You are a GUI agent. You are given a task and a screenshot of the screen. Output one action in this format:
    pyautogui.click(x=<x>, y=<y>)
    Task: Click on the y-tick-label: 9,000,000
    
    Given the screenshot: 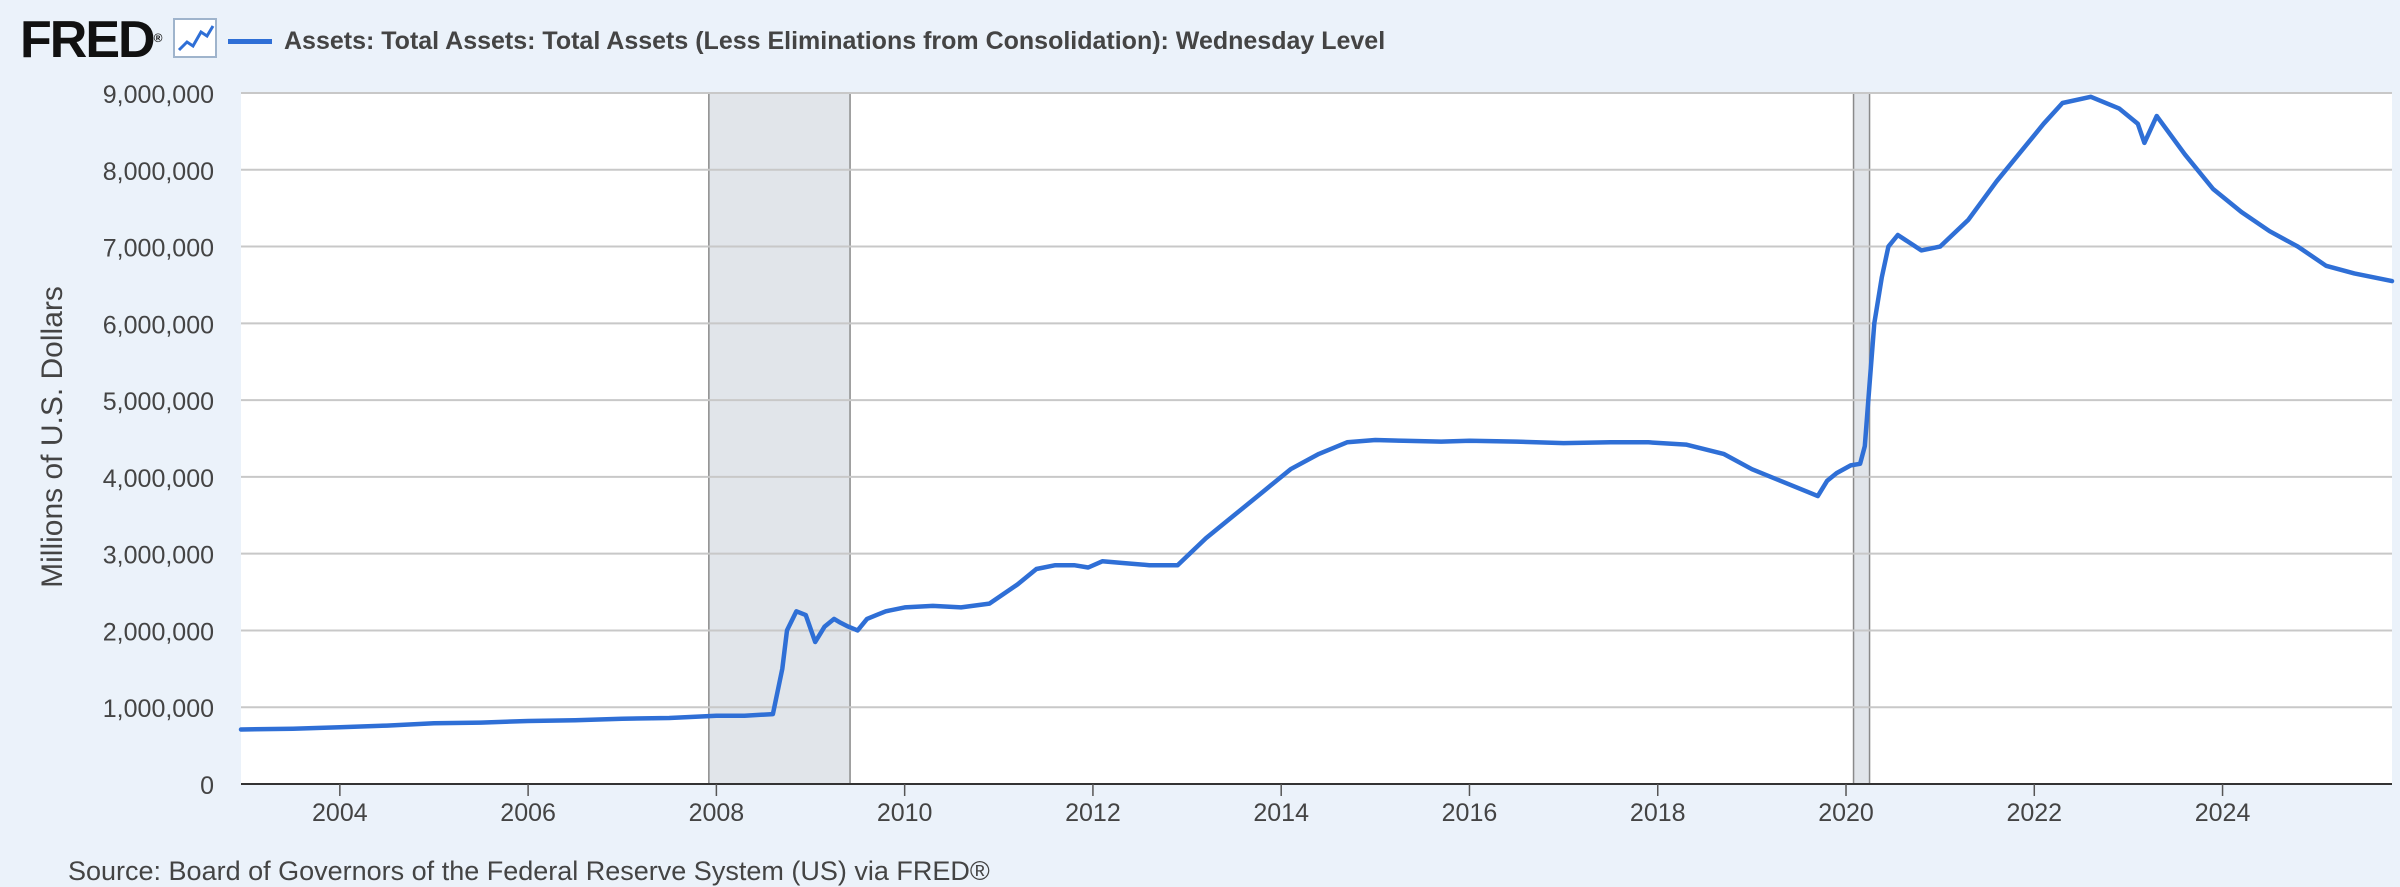 What is the action you would take?
    pyautogui.click(x=158, y=95)
    